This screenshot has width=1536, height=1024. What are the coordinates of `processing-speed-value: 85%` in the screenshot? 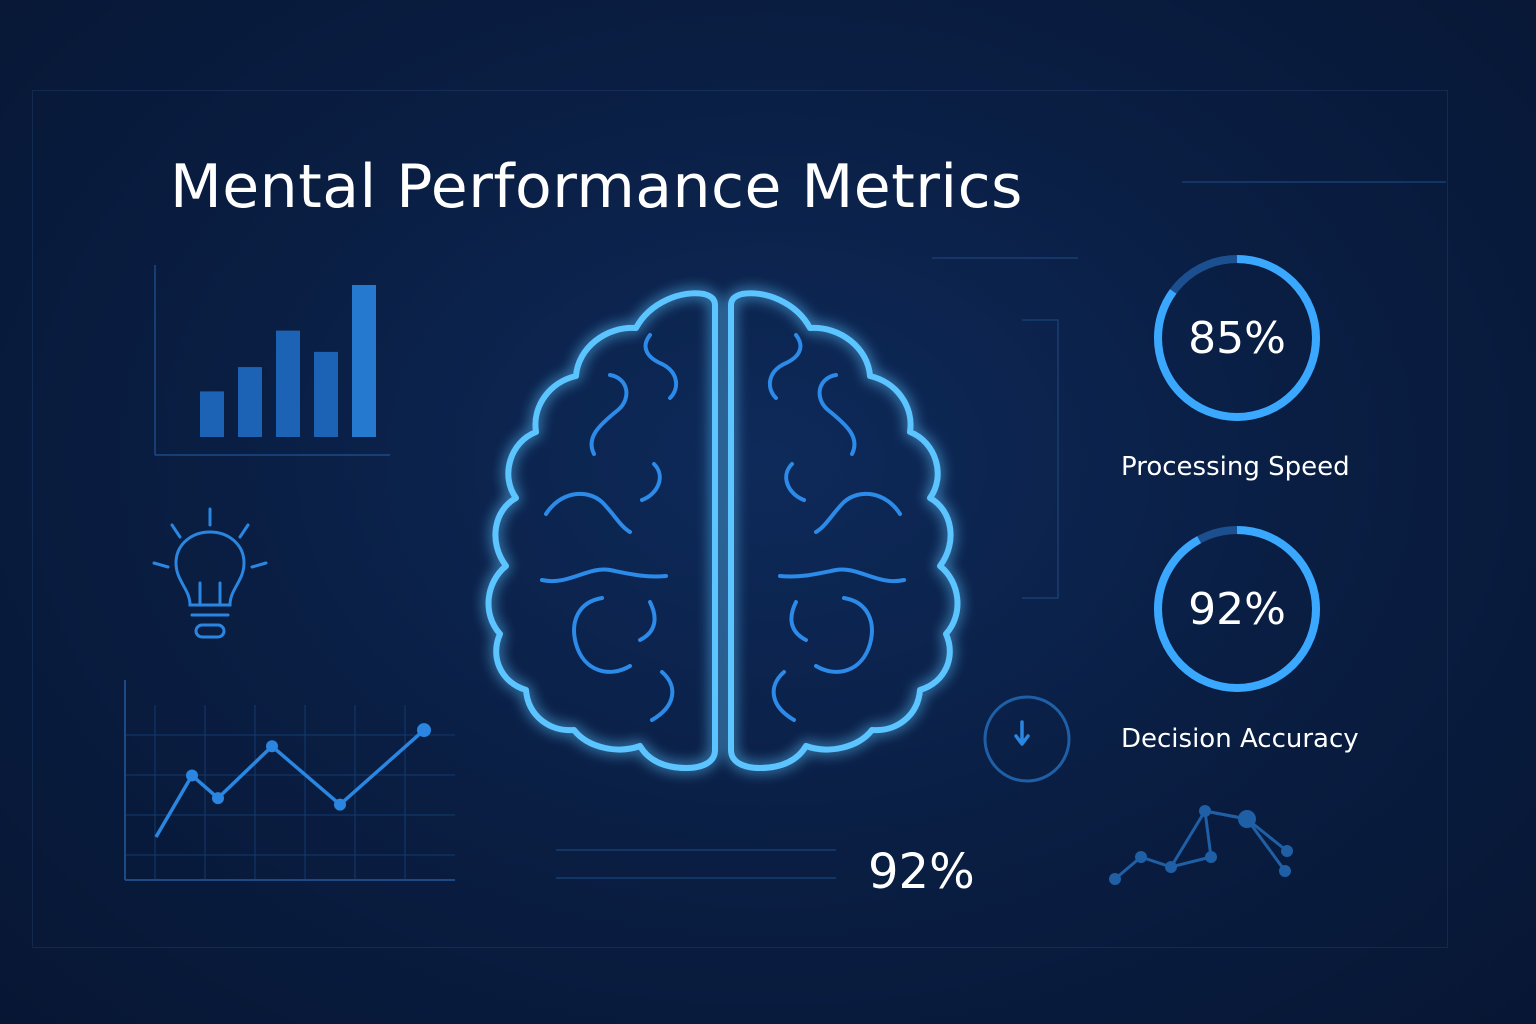 It's located at (1237, 338).